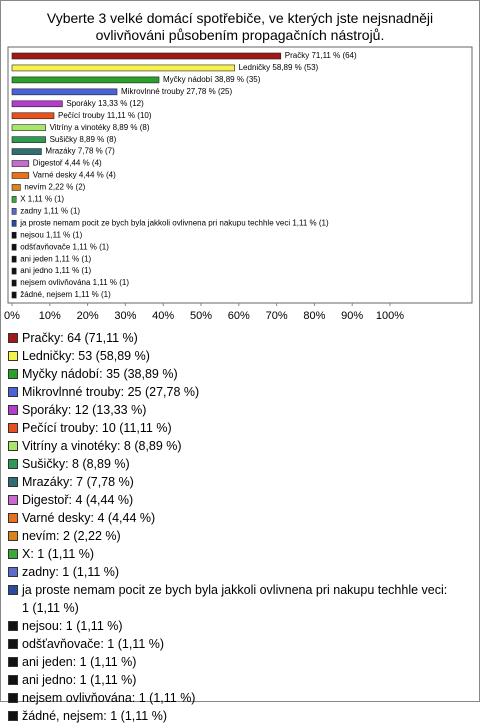 This screenshot has width=480, height=725. Describe the element at coordinates (125, 316) in the screenshot. I see `x-tick-label: 30%` at that location.